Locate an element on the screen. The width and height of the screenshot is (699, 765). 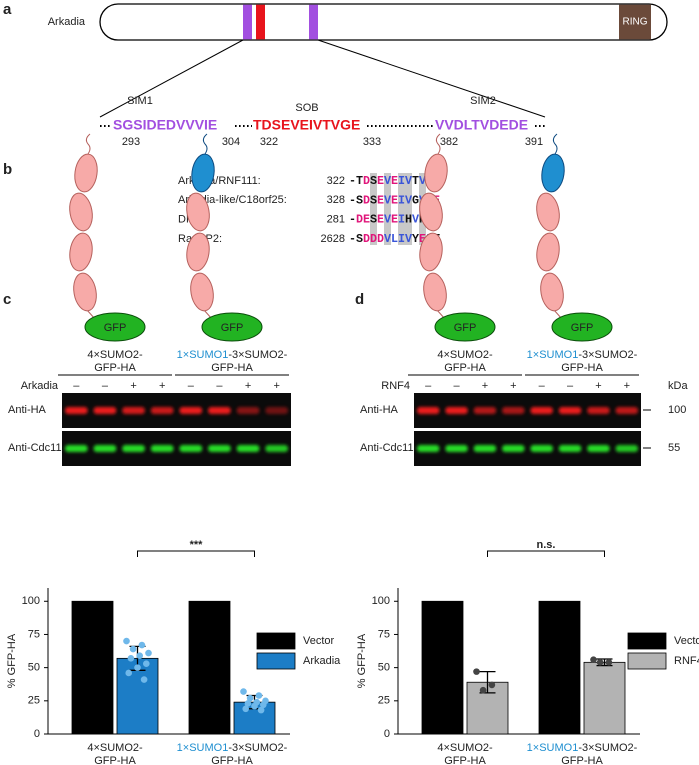
residue-number: 382 is located at coordinates (449, 142).